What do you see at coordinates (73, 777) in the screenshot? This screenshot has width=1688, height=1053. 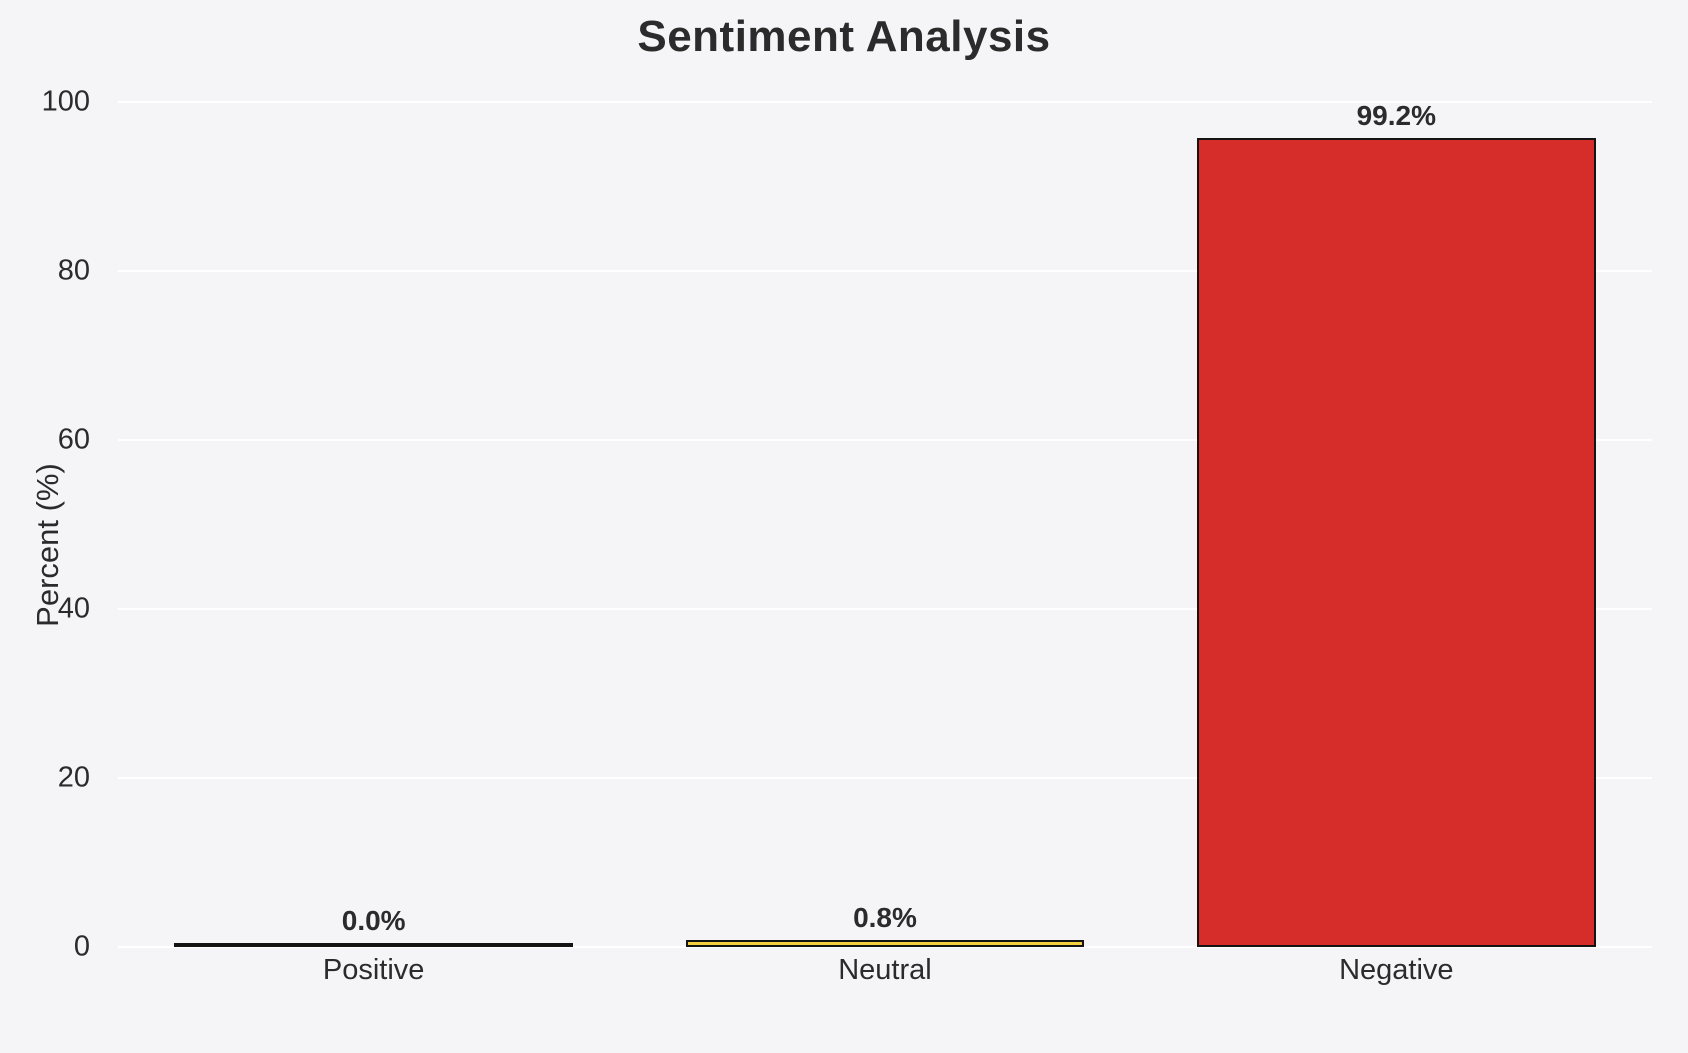 I see `y-tick-label: 20` at bounding box center [73, 777].